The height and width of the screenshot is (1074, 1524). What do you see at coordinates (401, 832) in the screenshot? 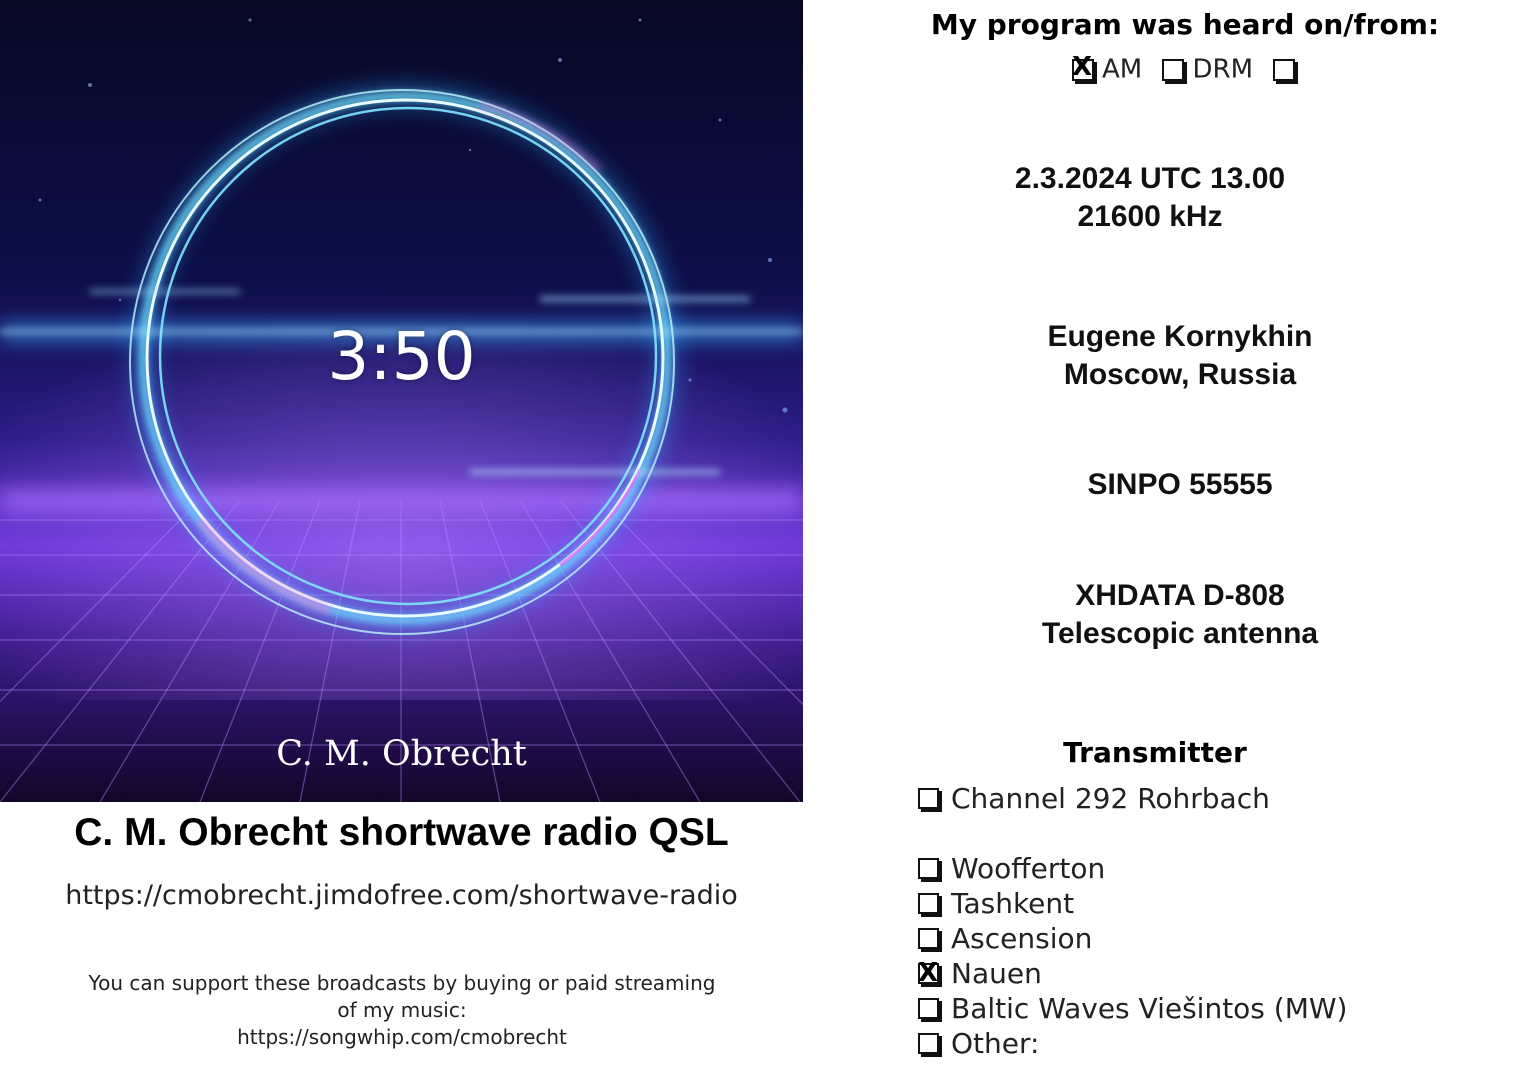
I see `qsl-title: C. M. Obrecht shortwave radio QSL` at bounding box center [401, 832].